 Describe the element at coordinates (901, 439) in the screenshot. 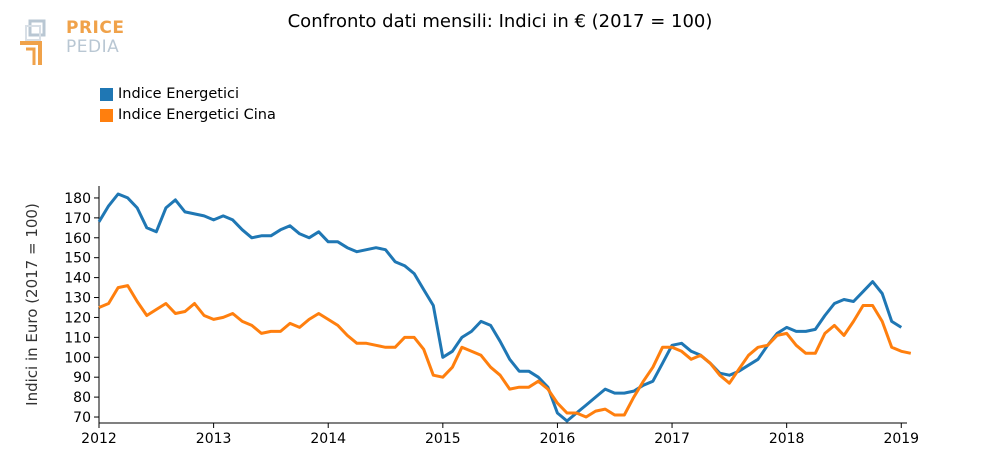

I see `x-tick-label: 2019` at that location.